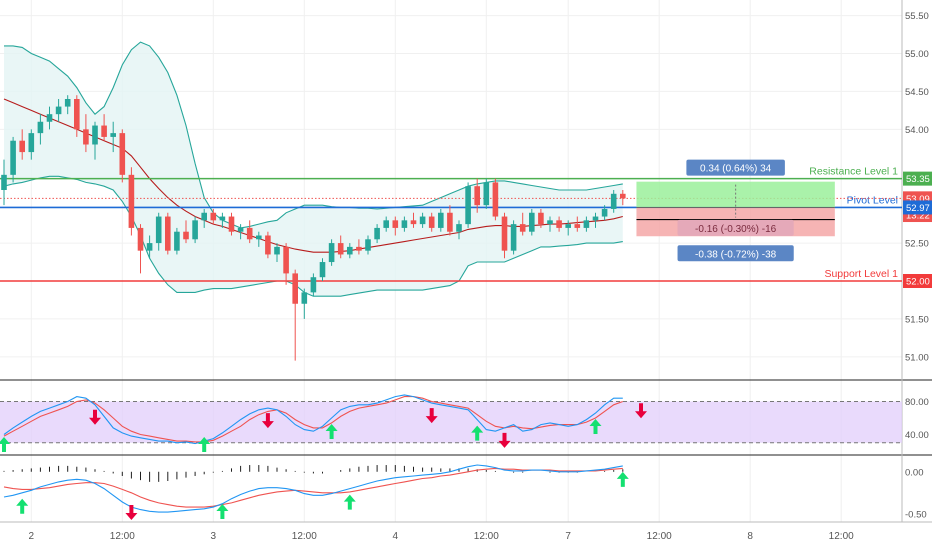  I want to click on level-label-2: Support Level 1, so click(861, 274).